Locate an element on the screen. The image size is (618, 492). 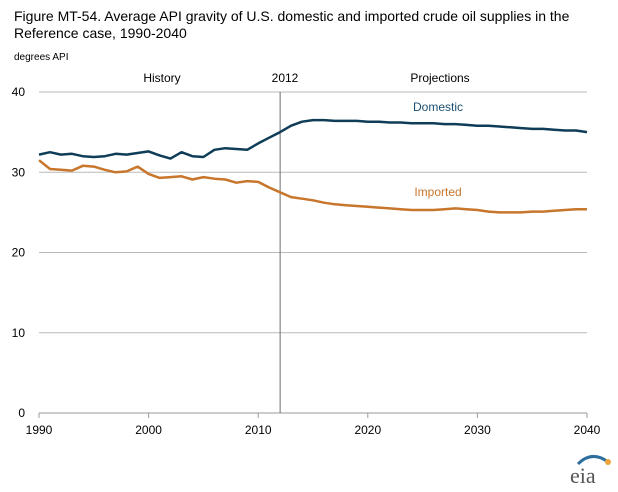
axes is located at coordinates (313, 415).